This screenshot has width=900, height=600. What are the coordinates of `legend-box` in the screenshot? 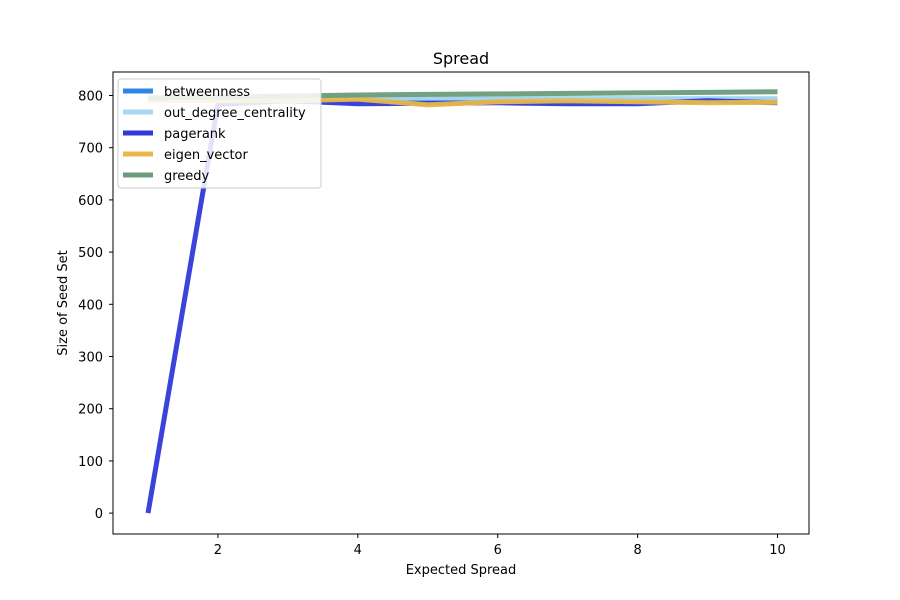 It's located at (219, 133).